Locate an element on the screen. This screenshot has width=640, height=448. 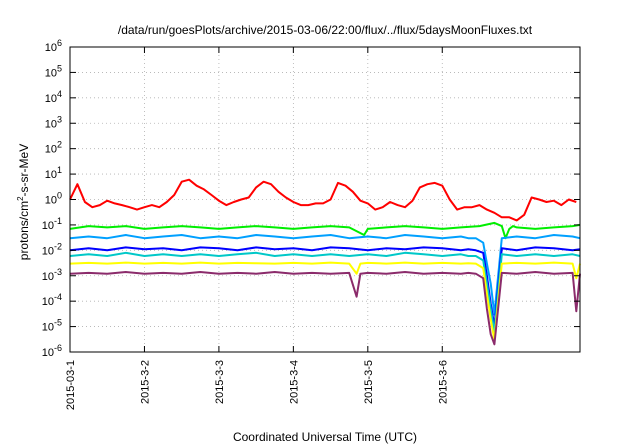
x-tick-label: 2015-3-3 is located at coordinates (220, 382).